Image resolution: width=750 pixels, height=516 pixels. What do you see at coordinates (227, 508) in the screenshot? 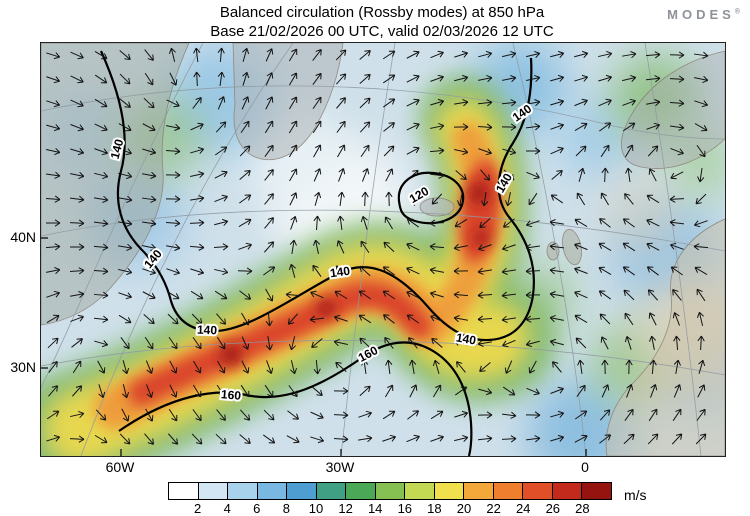
I see `colorbar-tick-label: 4` at bounding box center [227, 508].